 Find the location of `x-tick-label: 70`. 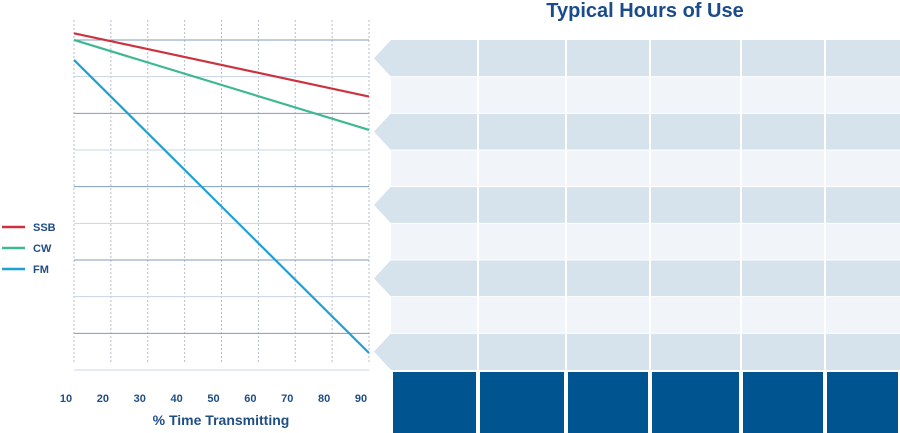

x-tick-label: 70 is located at coordinates (287, 399).